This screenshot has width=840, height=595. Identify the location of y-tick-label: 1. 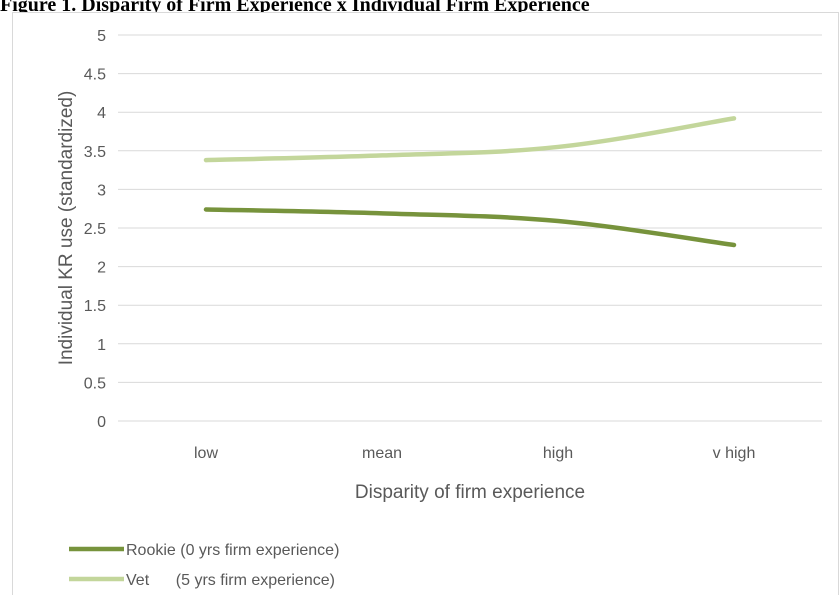
(101, 345).